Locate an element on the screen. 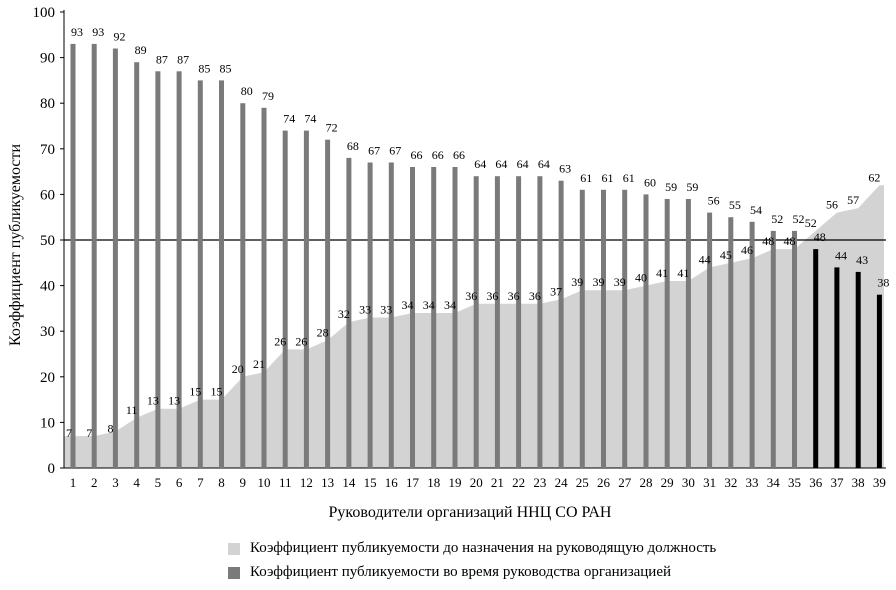 This screenshot has height=590, width=896. area-value-label: 44 is located at coordinates (705, 259).